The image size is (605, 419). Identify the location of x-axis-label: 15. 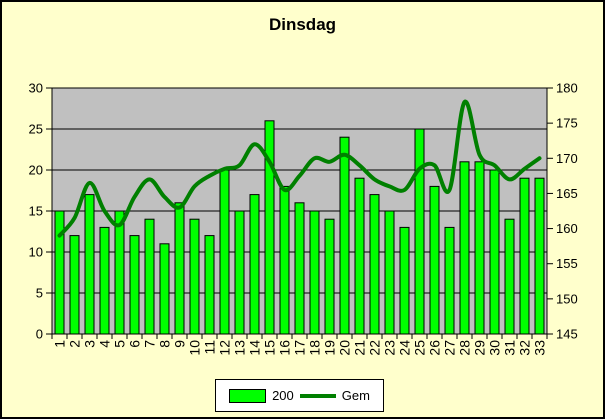
(270, 348).